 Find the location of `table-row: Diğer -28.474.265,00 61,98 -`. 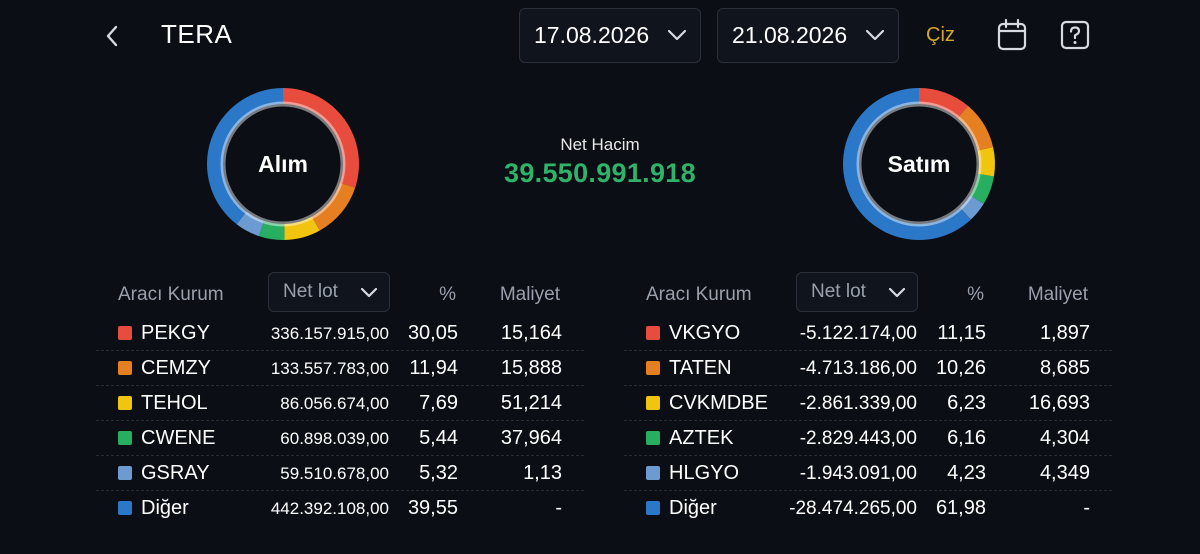

table-row: Diğer -28.474.265,00 61,98 - is located at coordinates (868, 508).